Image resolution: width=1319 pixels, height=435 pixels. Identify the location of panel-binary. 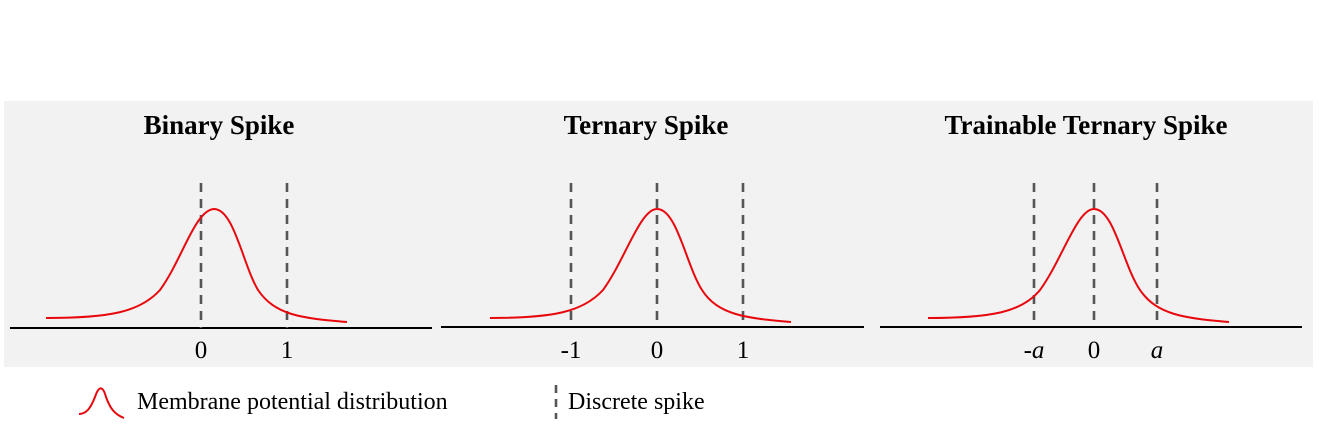
(221, 256).